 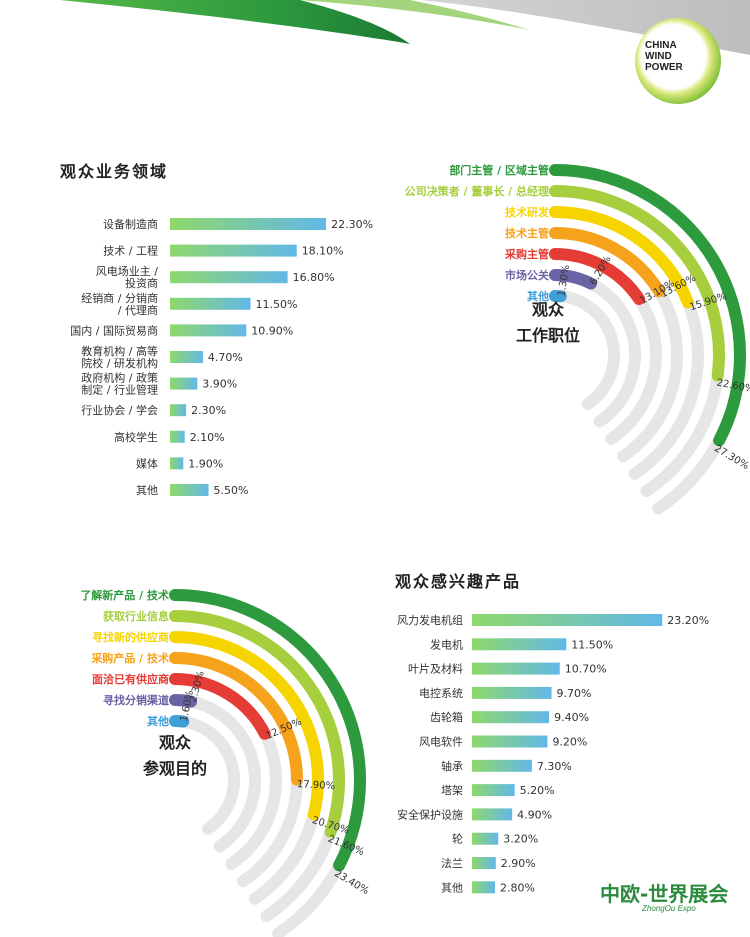 What do you see at coordinates (119, 363) in the screenshot?
I see `bar-category-label: 院校 / 研发机构` at bounding box center [119, 363].